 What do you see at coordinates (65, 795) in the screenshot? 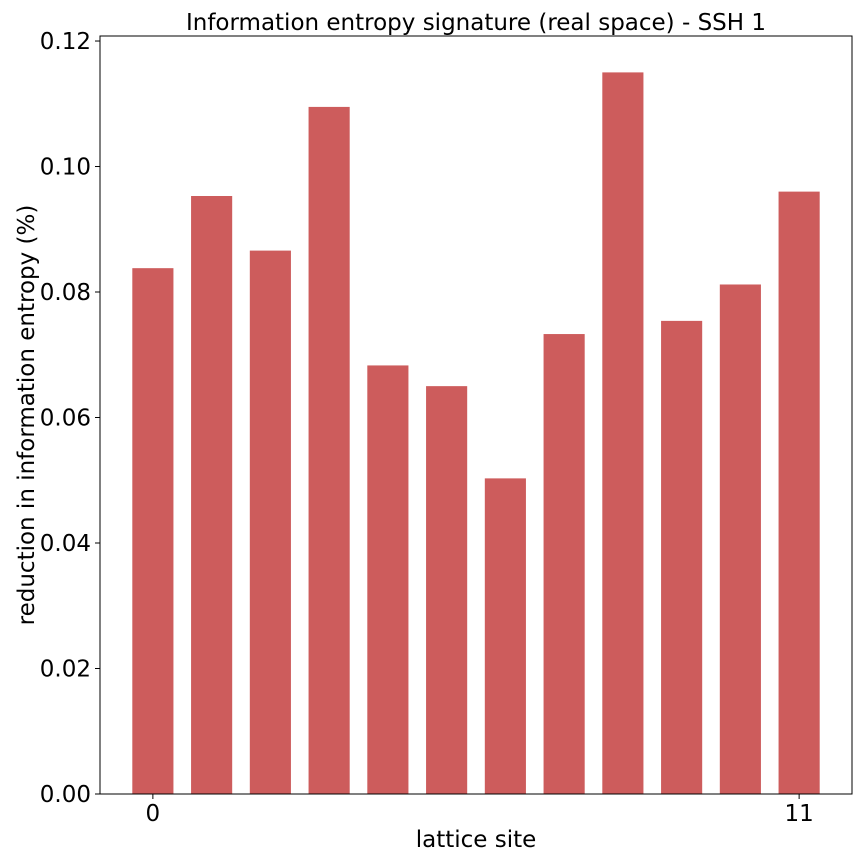
I see `y-tick-label: 0.00` at bounding box center [65, 795].